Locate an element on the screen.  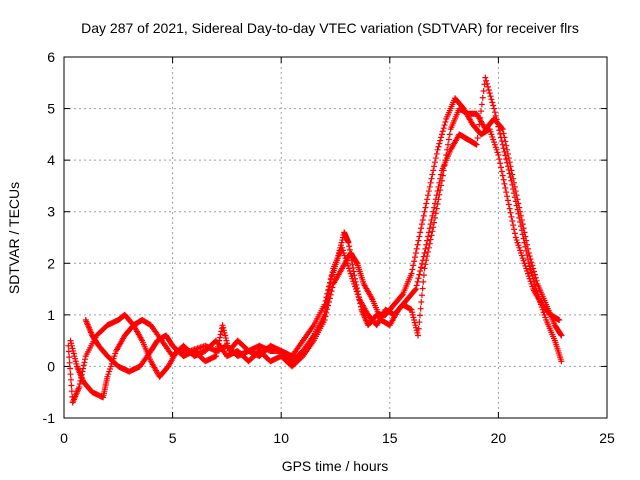
x-tick-label: 5 is located at coordinates (173, 438).